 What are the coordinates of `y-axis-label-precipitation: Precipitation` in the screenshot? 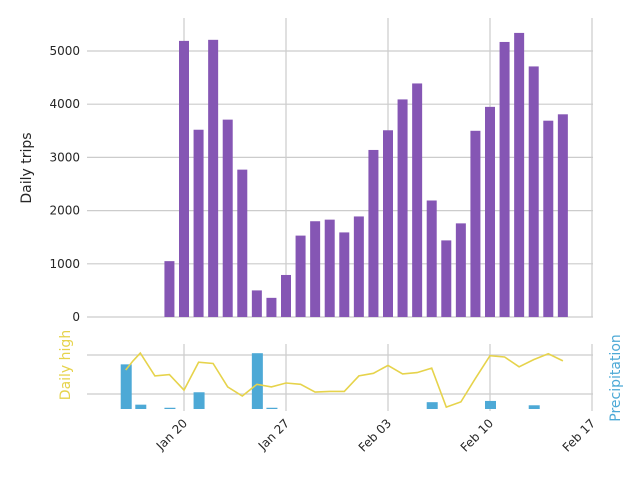 It's located at (616, 378).